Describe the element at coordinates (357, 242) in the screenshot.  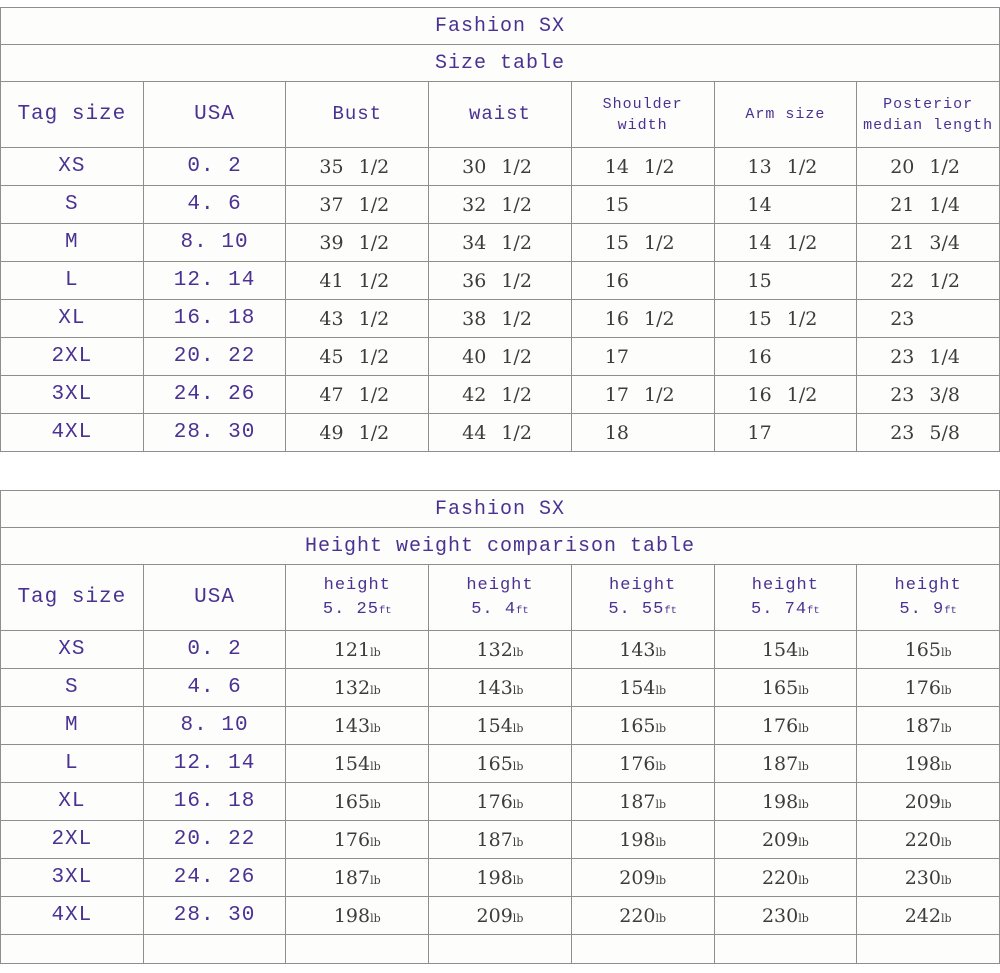
I see `value-cell: 39 1/2` at that location.